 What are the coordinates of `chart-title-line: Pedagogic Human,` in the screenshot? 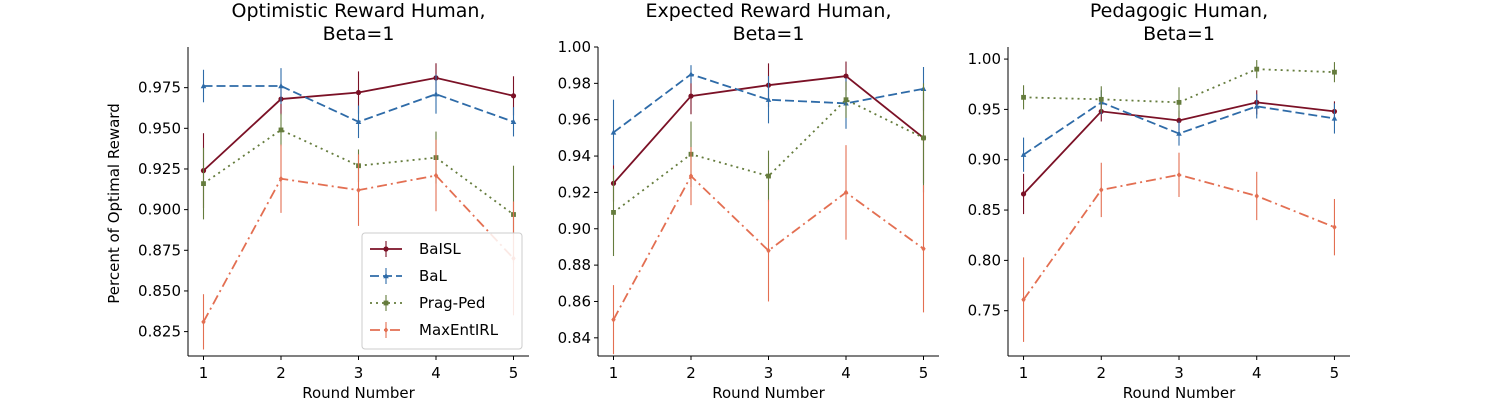 It's located at (1179, 11).